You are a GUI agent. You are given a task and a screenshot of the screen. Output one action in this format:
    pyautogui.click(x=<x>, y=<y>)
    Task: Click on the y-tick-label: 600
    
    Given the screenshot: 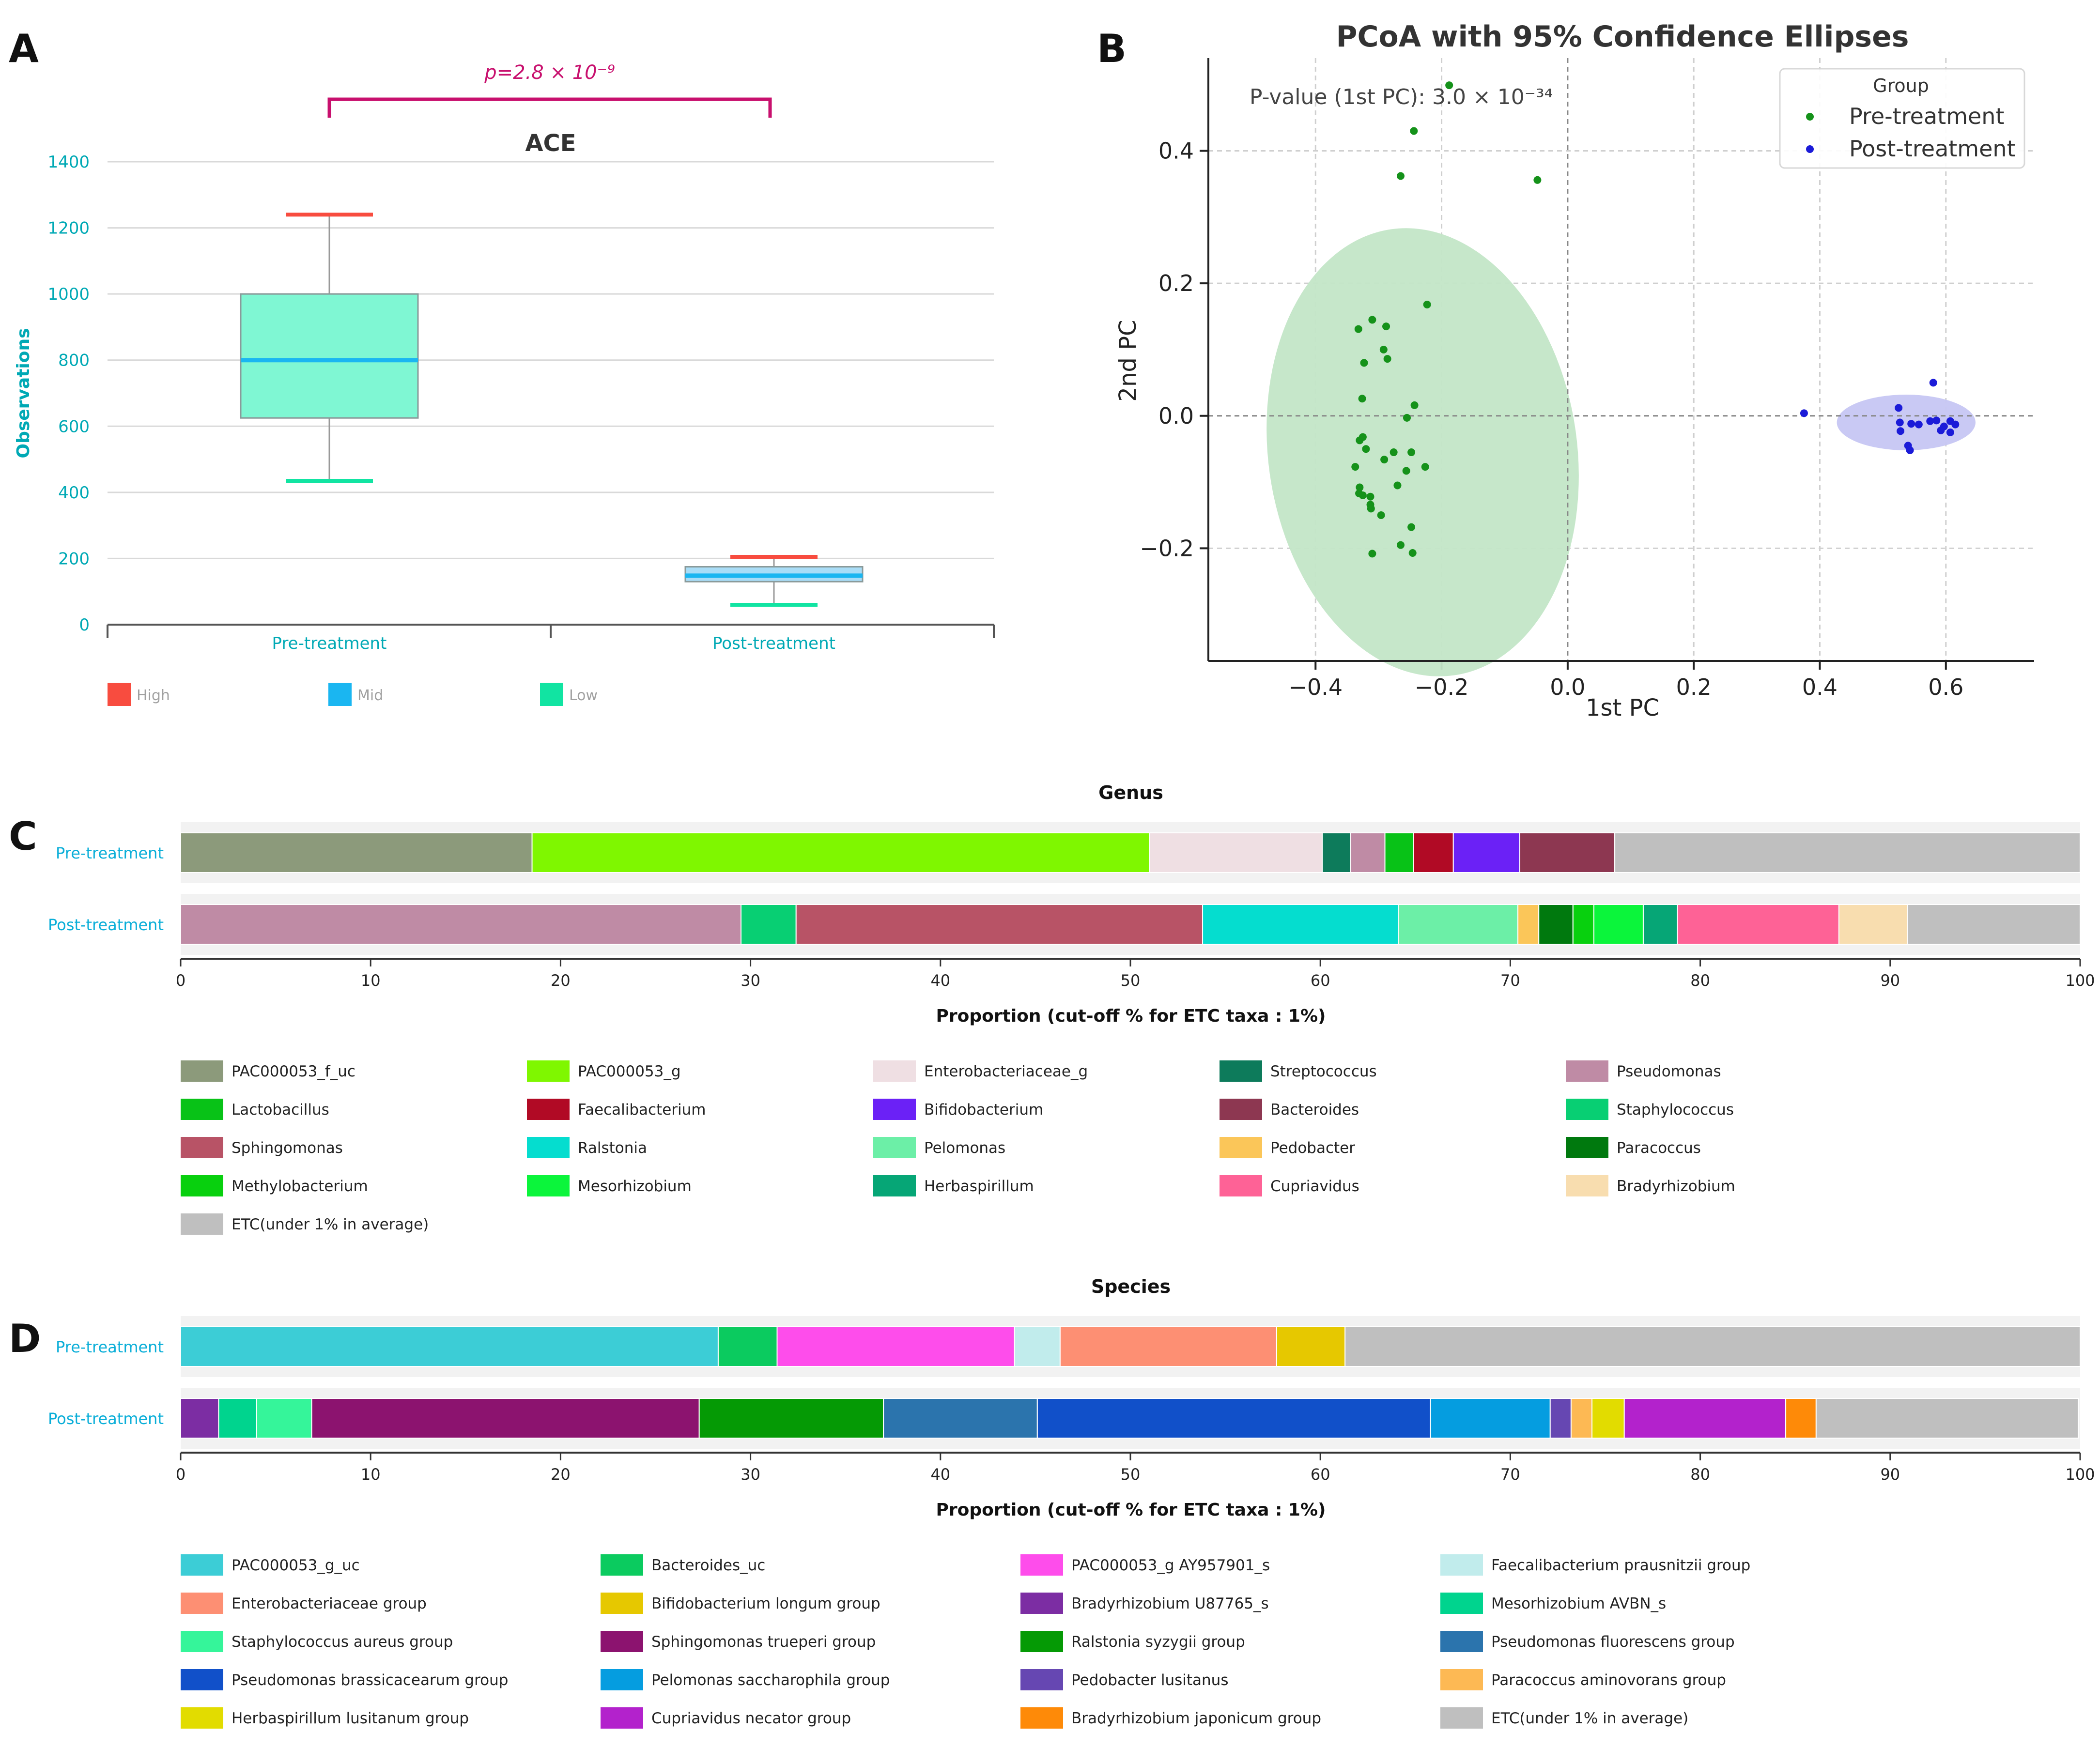 What is the action you would take?
    pyautogui.click(x=74, y=427)
    